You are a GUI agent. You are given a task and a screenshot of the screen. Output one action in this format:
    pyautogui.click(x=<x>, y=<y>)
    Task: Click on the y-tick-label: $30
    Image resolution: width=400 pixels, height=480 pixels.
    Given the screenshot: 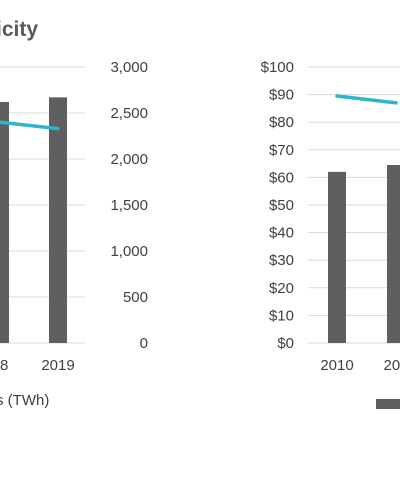 What is the action you would take?
    pyautogui.click(x=281, y=260)
    